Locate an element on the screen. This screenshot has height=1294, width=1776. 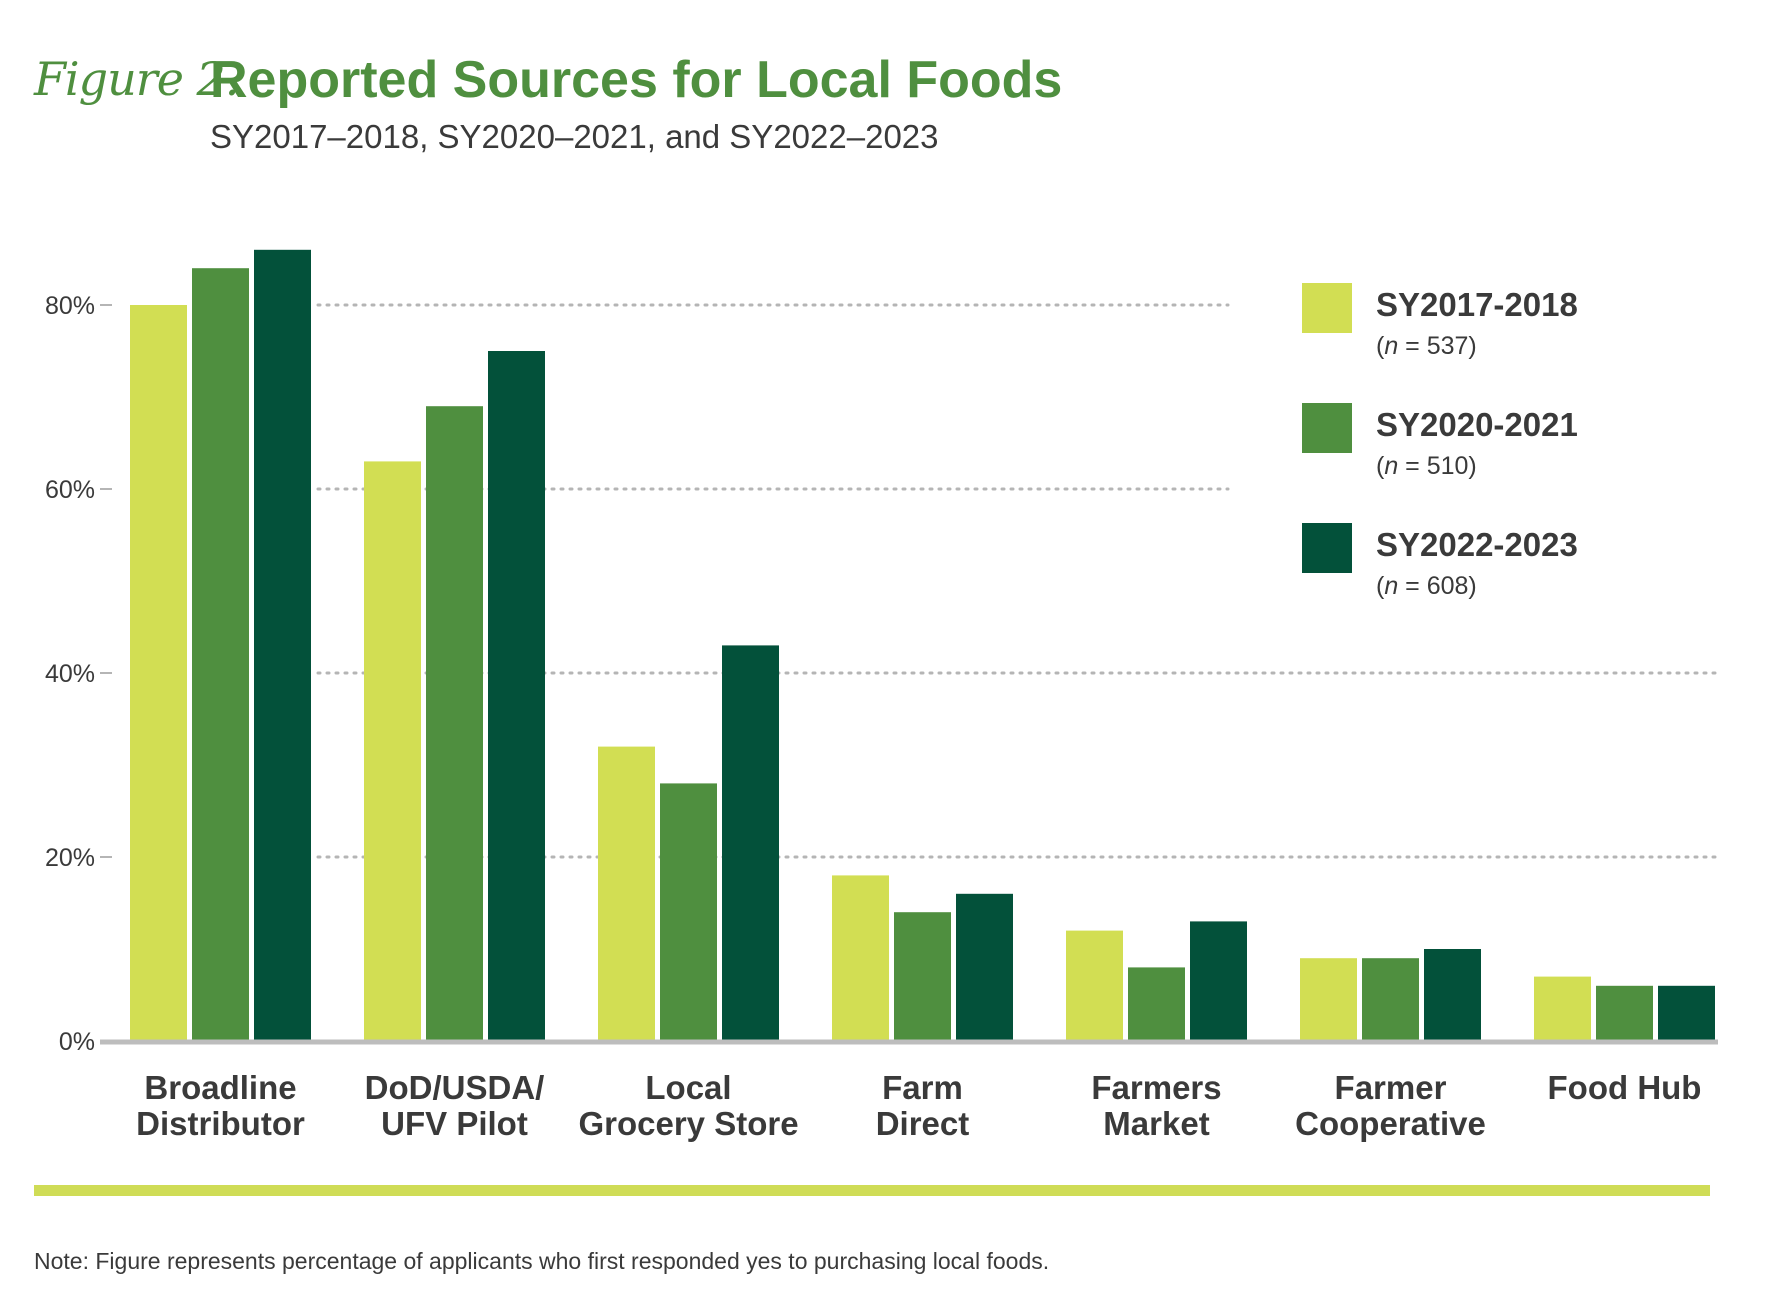
x-tick-label: DoD/USDA/ is located at coordinates (455, 1087).